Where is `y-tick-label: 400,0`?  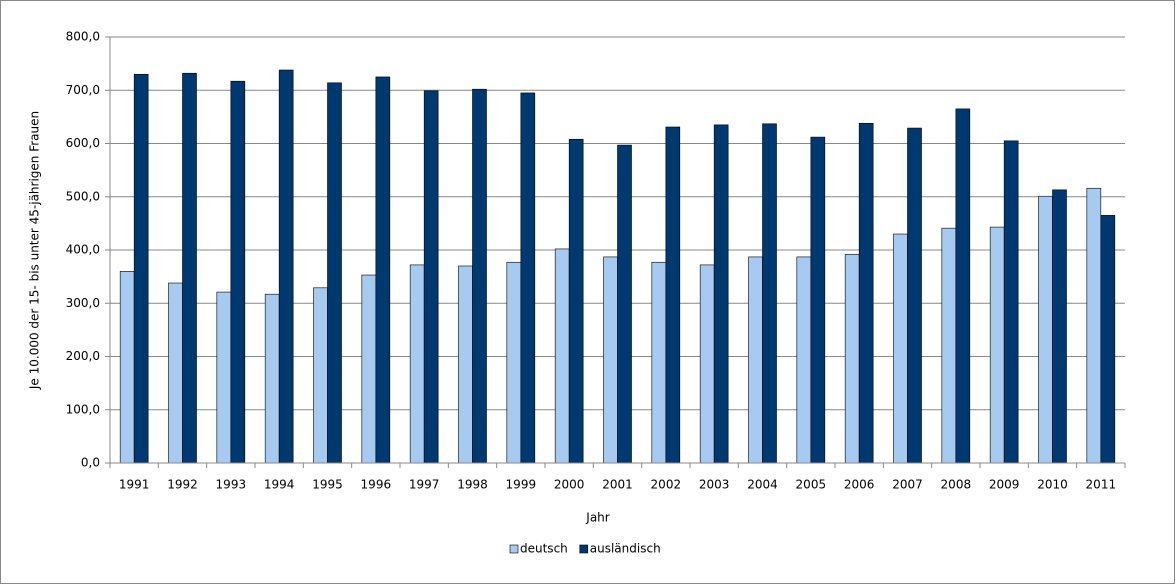 y-tick-label: 400,0 is located at coordinates (83, 250).